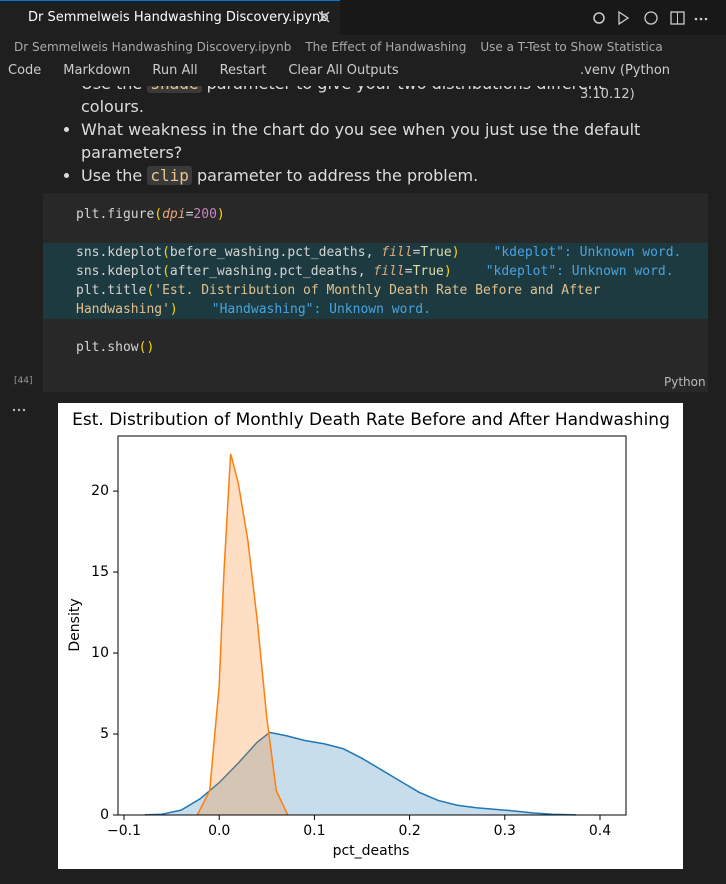  Describe the element at coordinates (335, 175) in the screenshot. I see `bullet-text: parameter to address the problem.` at that location.